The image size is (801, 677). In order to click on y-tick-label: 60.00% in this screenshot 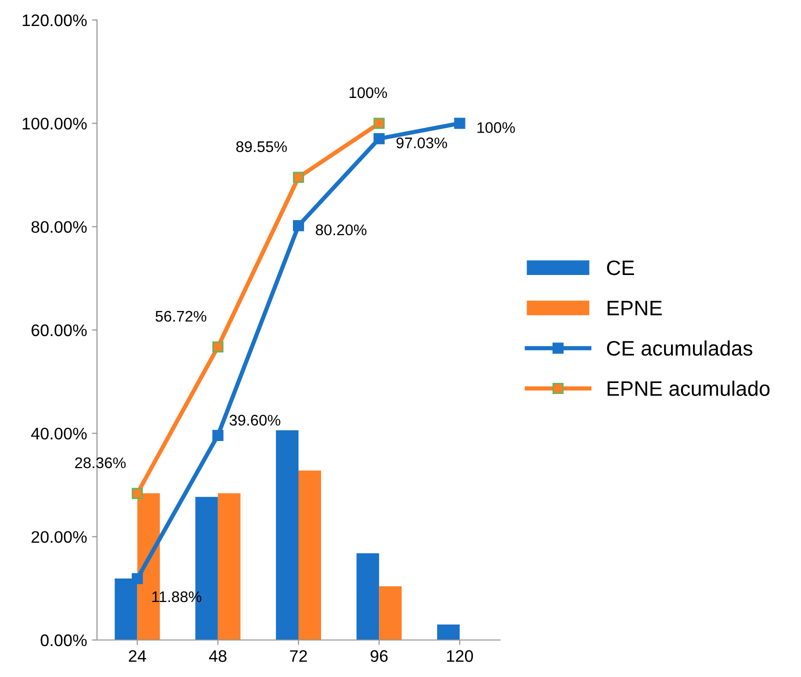, I will do `click(59, 330)`.